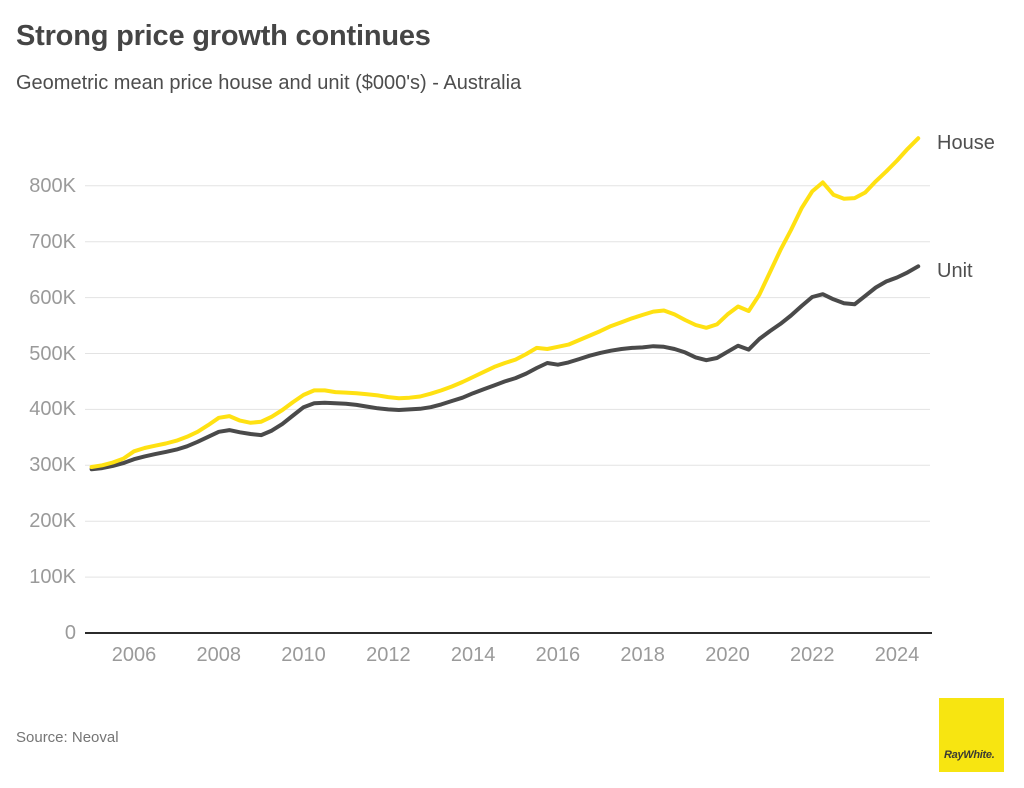 Image resolution: width=1024 pixels, height=788 pixels. I want to click on x-axis-tick-2012: 2012, so click(388, 655).